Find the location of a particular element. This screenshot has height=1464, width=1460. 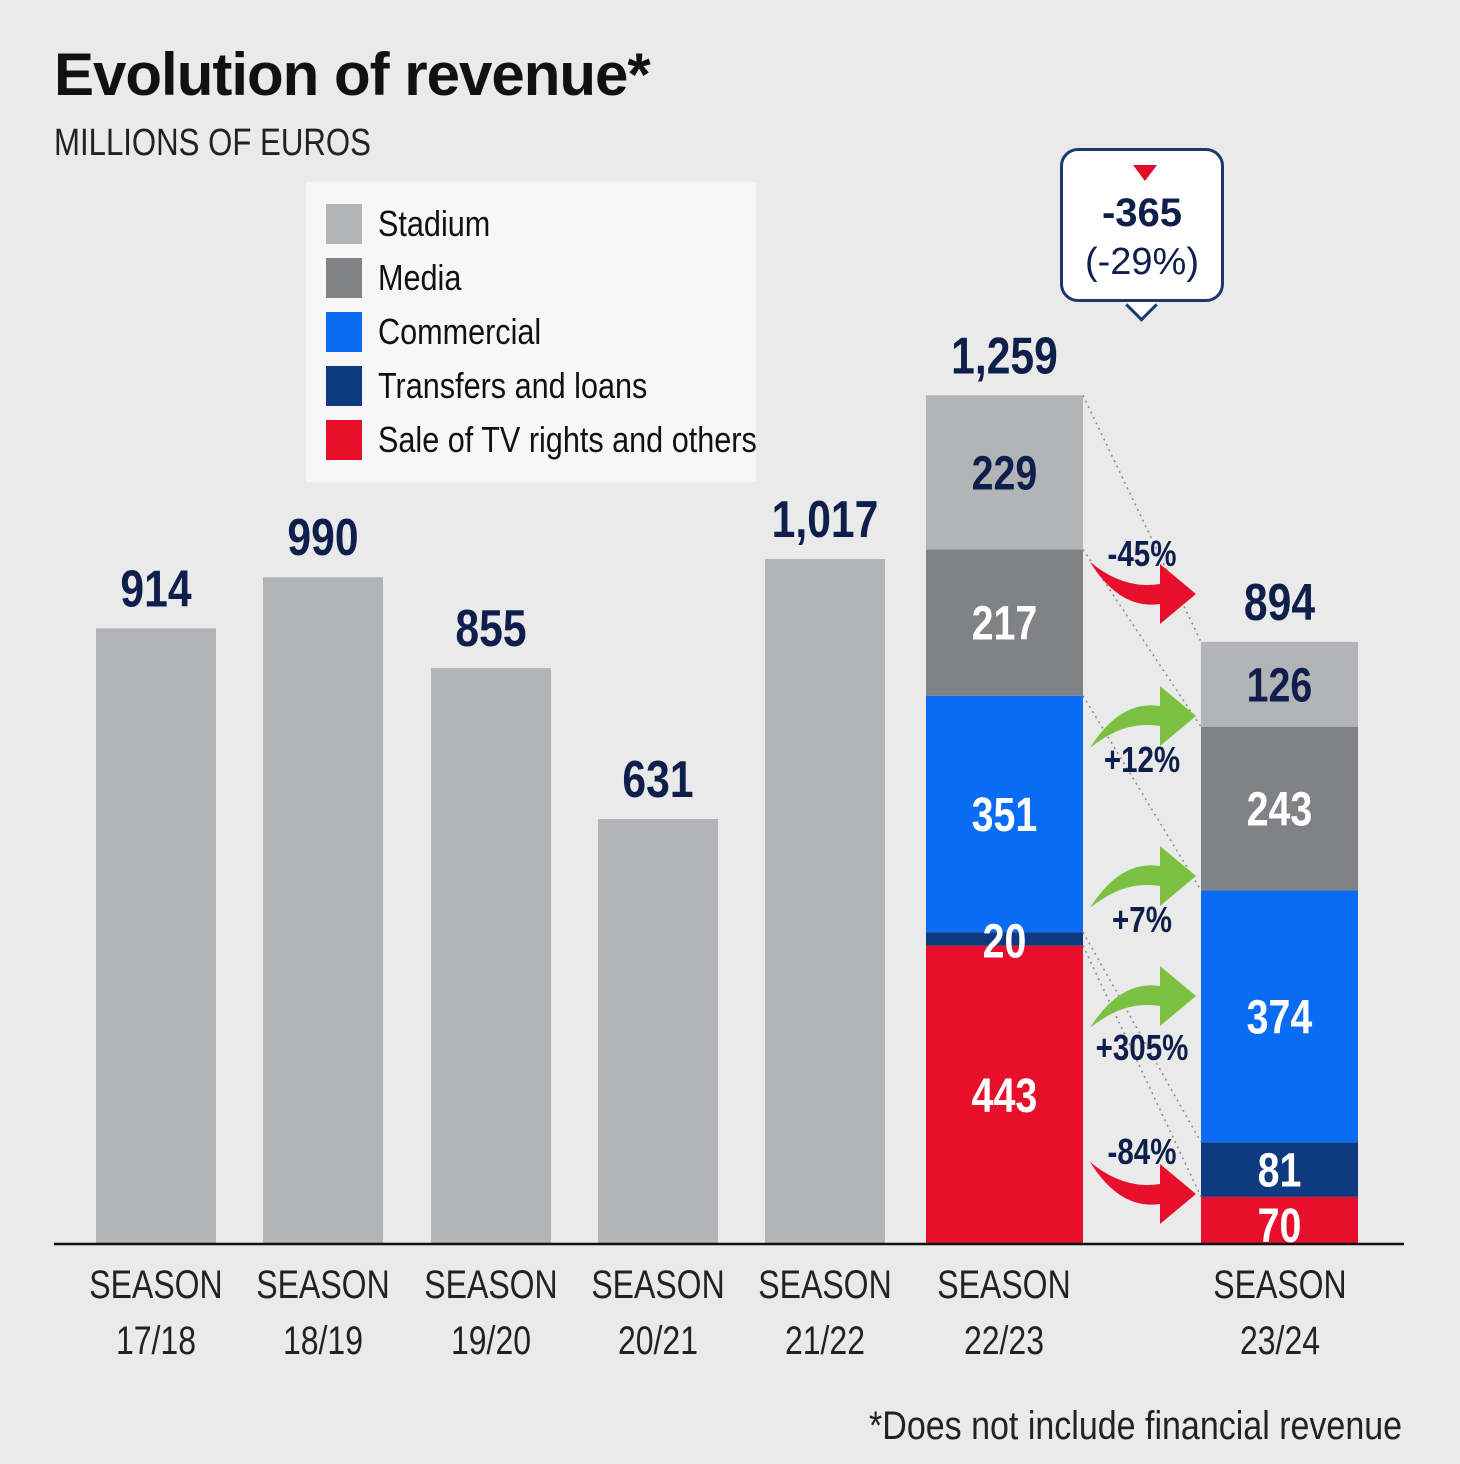

bar-total-label: 1,017 is located at coordinates (825, 520).